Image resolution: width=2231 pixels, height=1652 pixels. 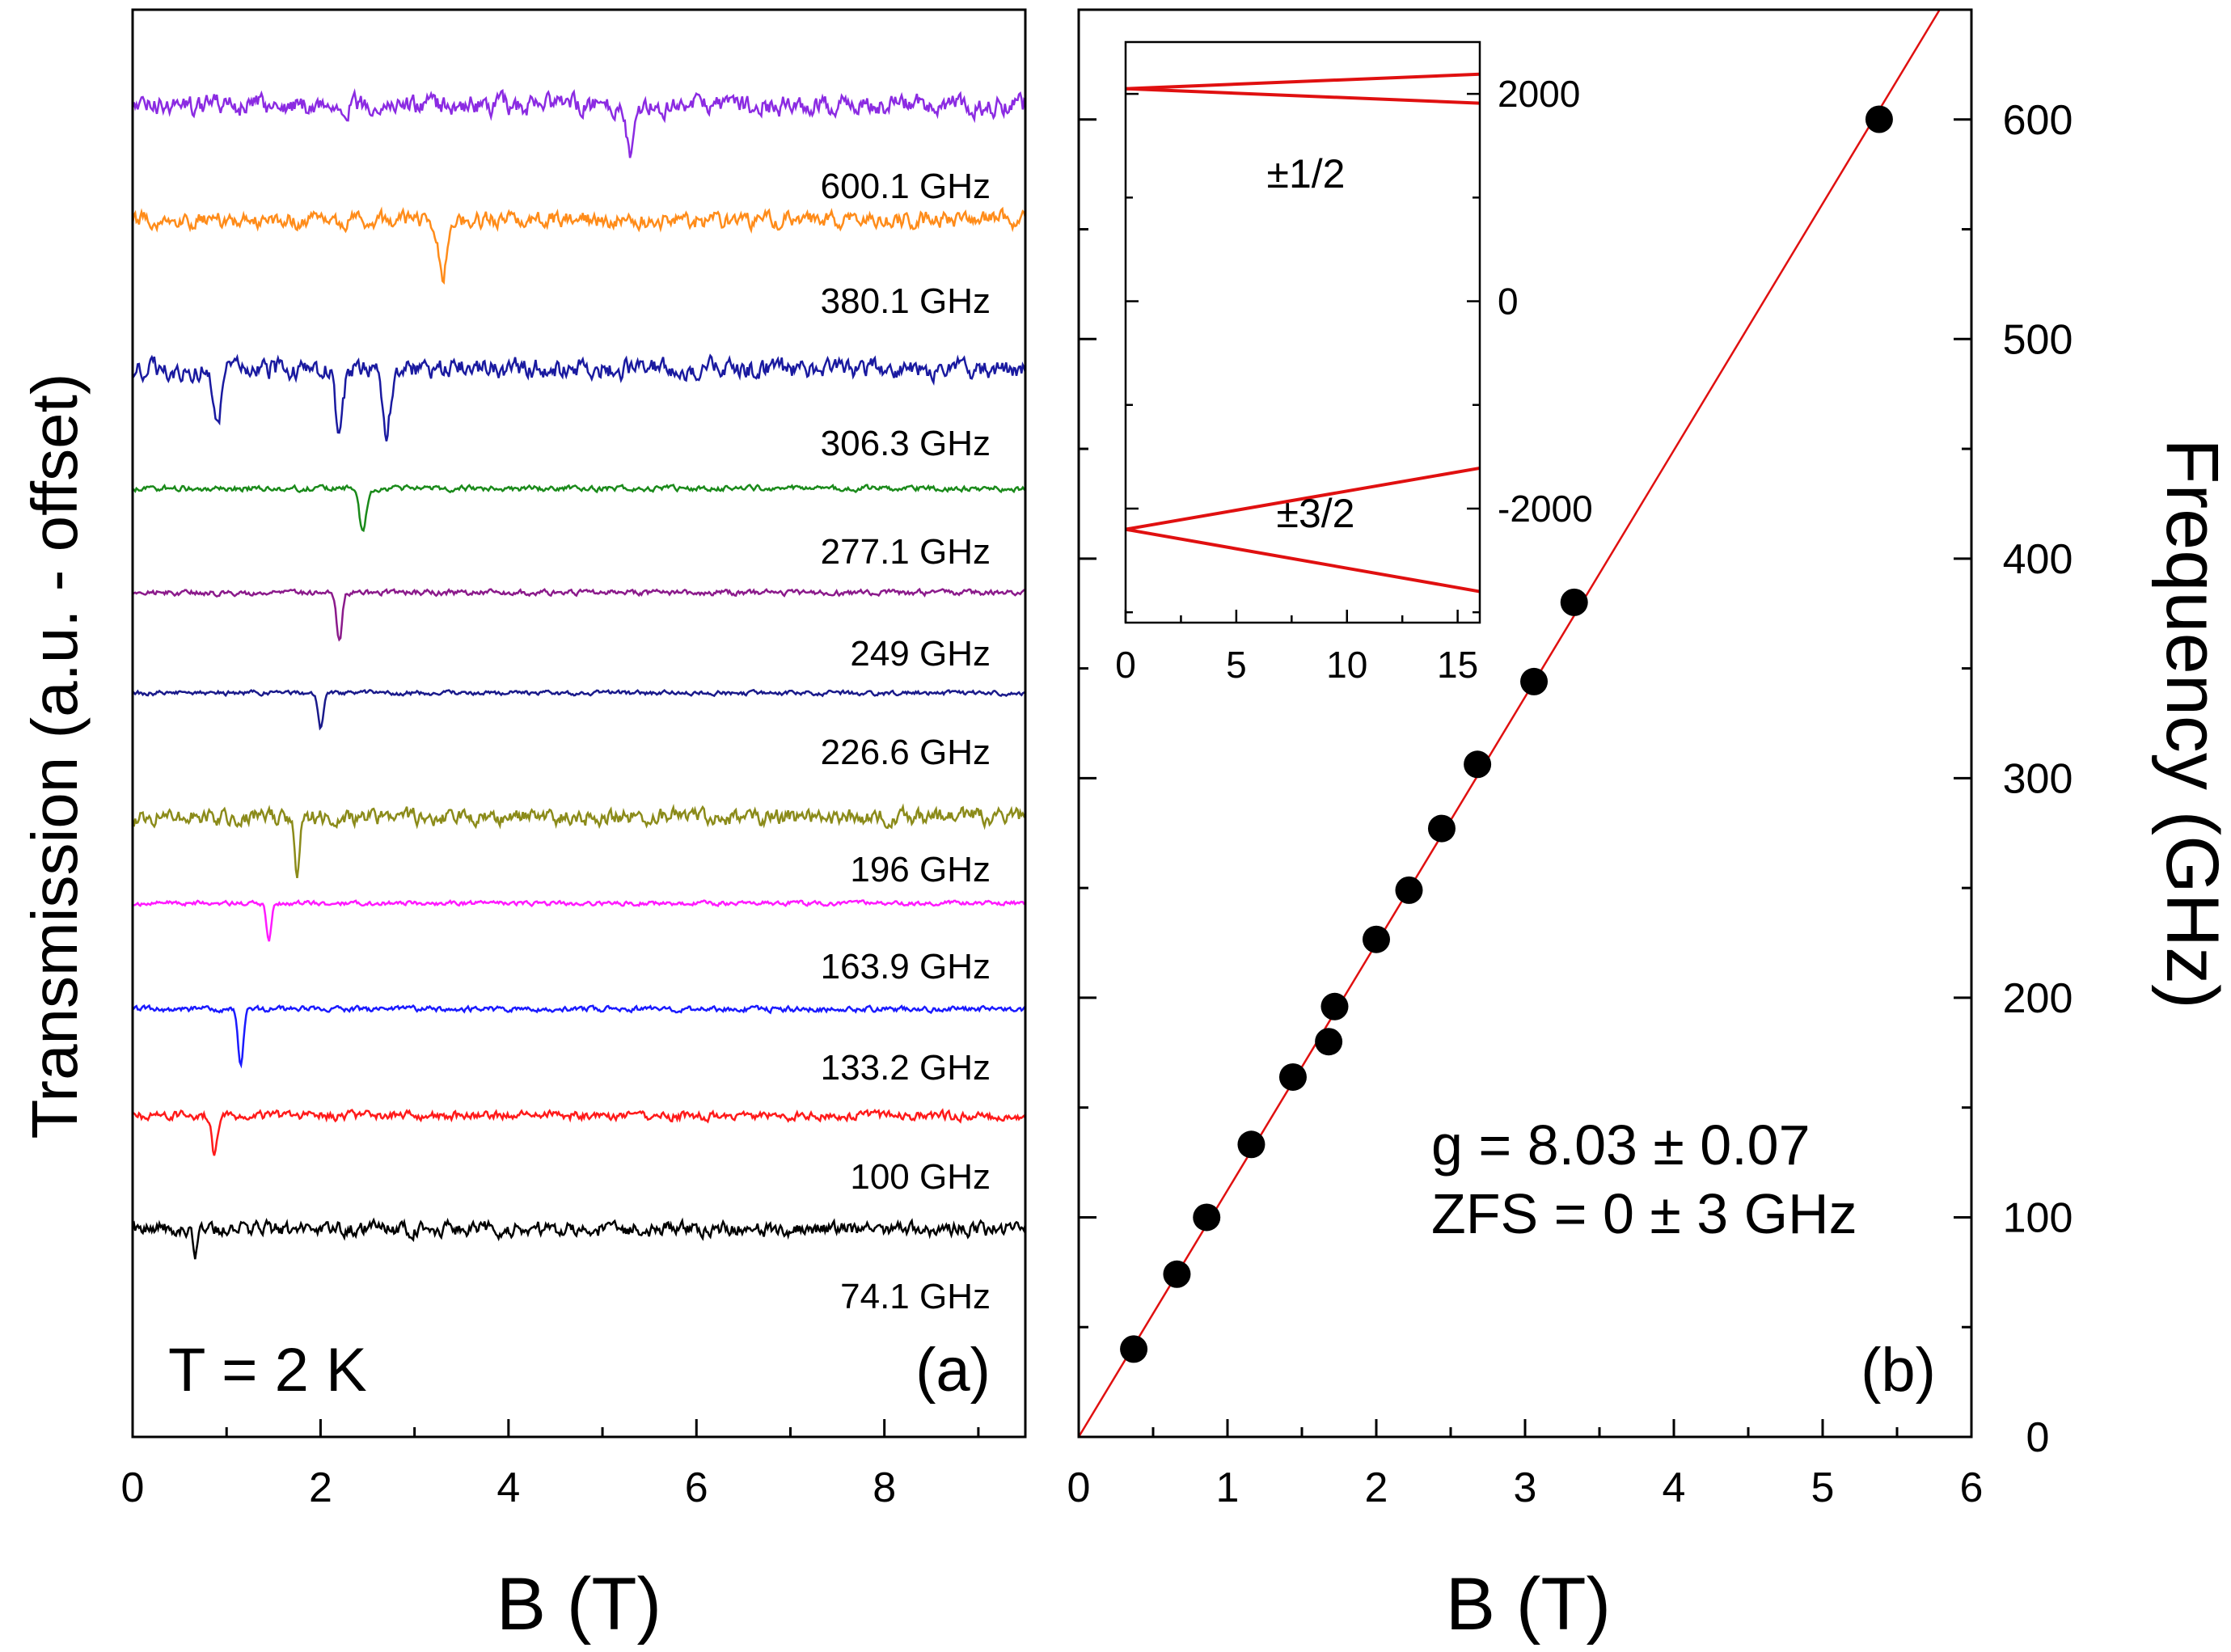 What do you see at coordinates (2038, 120) in the screenshot?
I see `y-tick-label: 600` at bounding box center [2038, 120].